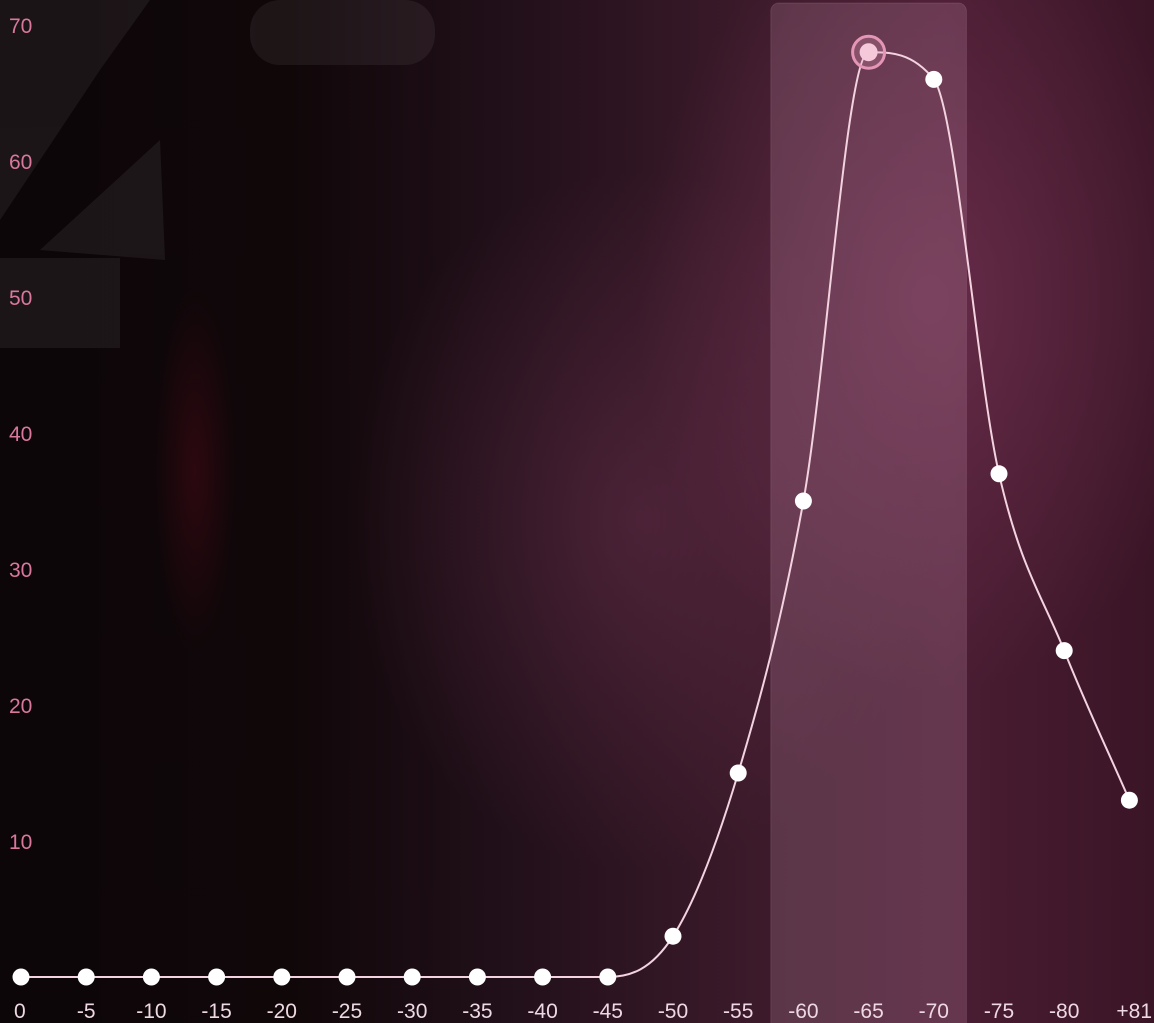 This screenshot has height=1023, width=1154. Describe the element at coordinates (216, 1011) in the screenshot. I see `x-tick-label: -15` at that location.